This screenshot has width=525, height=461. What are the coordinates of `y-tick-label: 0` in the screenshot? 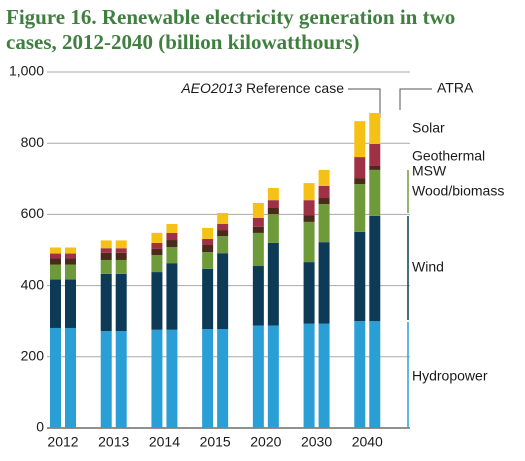 It's located at (40, 427).